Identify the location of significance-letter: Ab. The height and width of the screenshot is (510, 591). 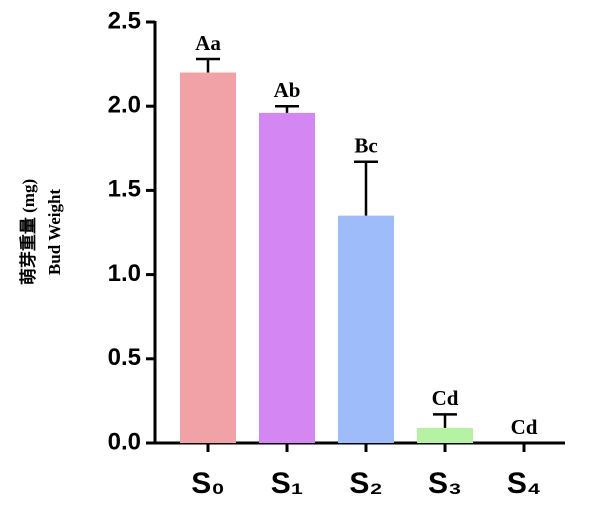
(287, 90).